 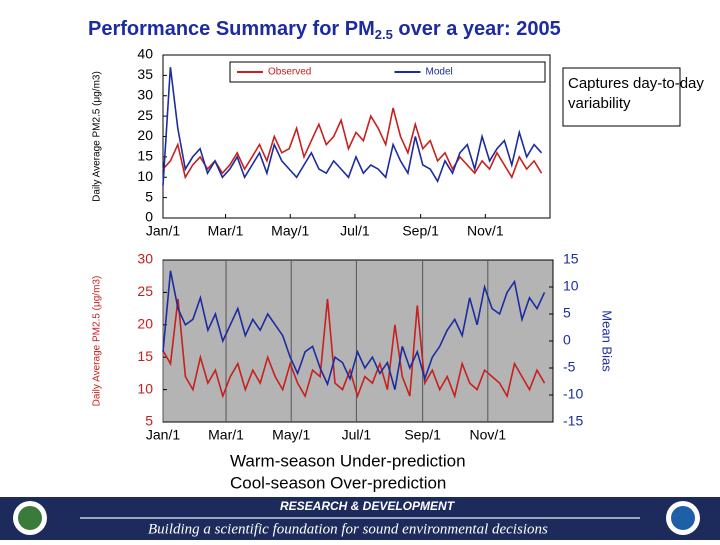 What do you see at coordinates (573, 421) in the screenshot?
I see `y2-tick-label: -15` at bounding box center [573, 421].